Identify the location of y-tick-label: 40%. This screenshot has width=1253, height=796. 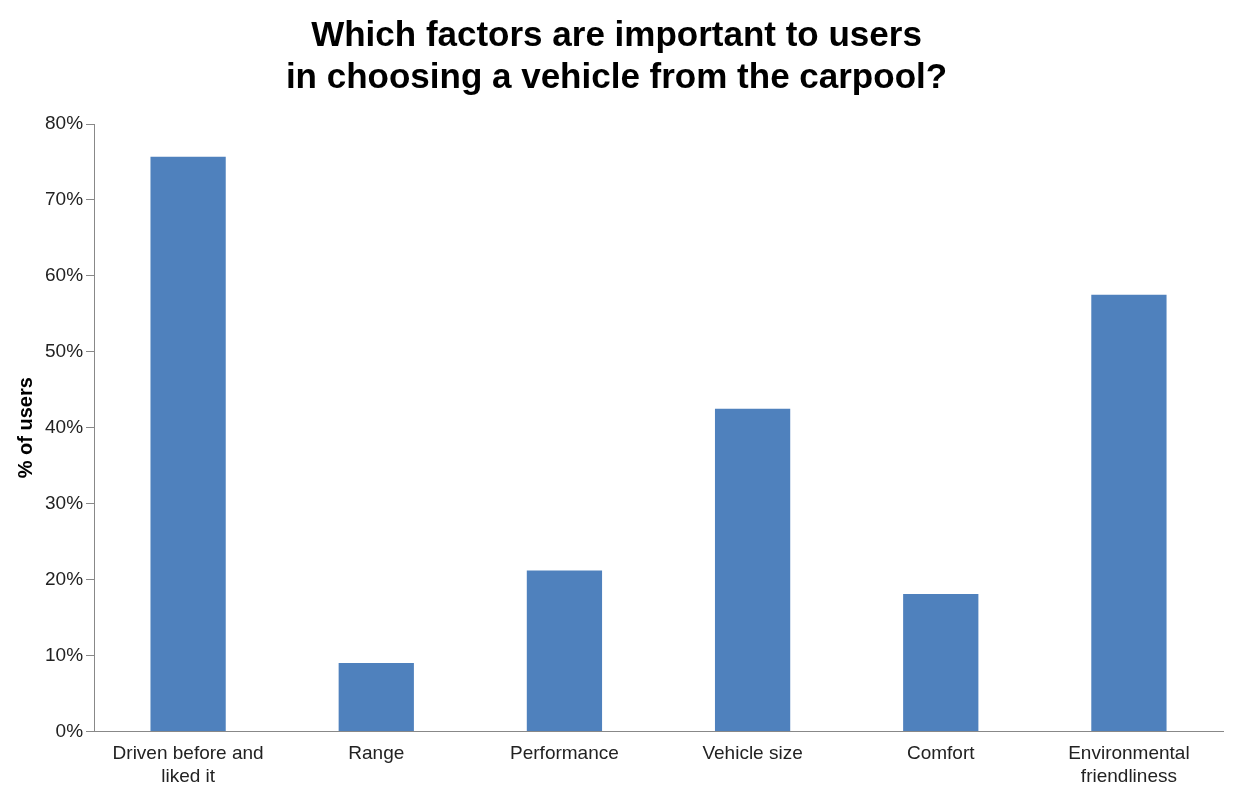
(64, 426).